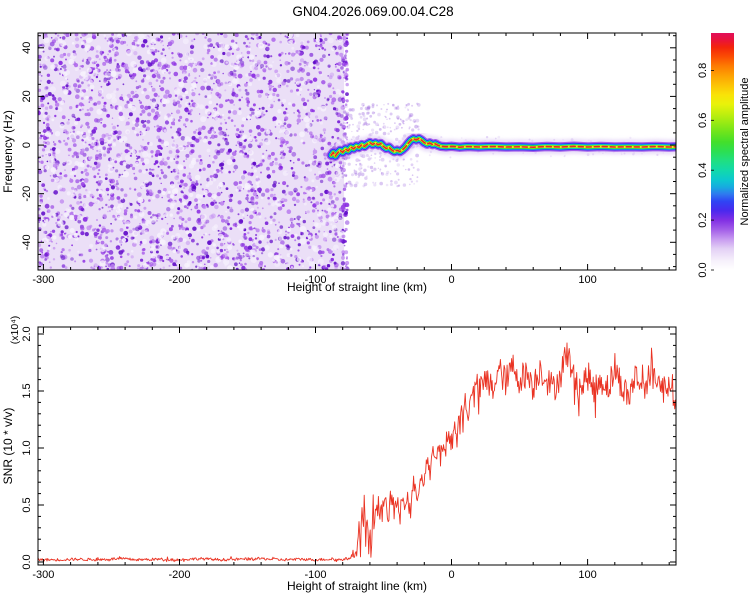 The height and width of the screenshot is (600, 750). I want to click on svg-text: 0.6, so click(703, 120).